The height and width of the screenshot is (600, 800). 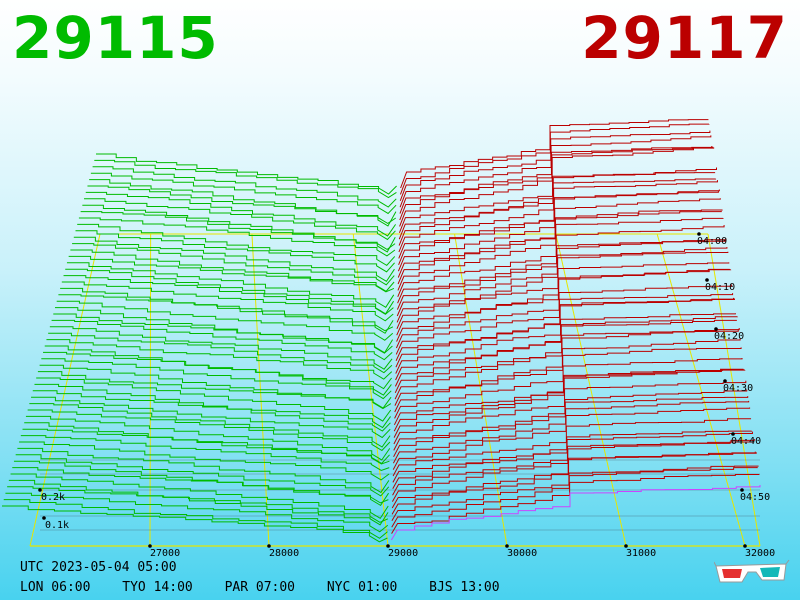 I want to click on clock-lon: LON 06:00, so click(x=55, y=587).